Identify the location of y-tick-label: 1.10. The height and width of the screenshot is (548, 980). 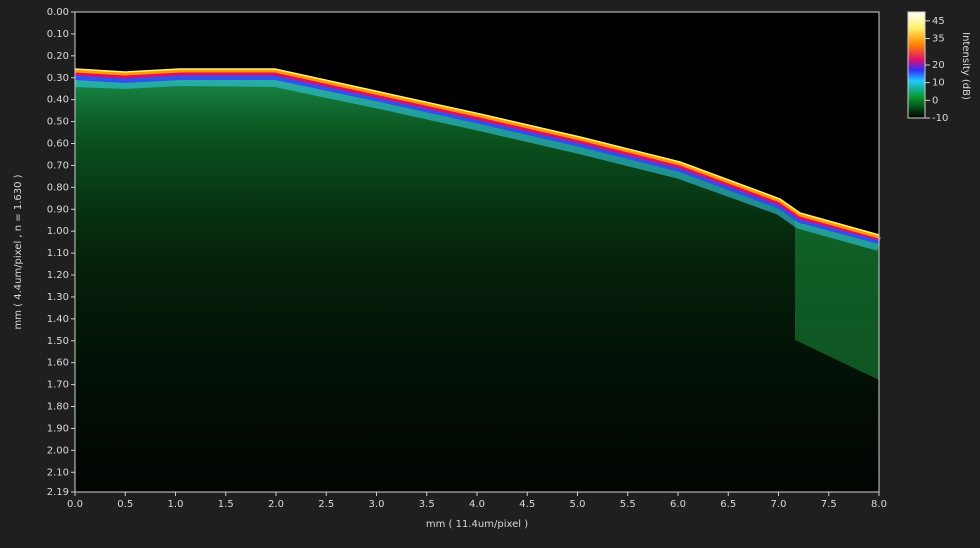
(58, 253).